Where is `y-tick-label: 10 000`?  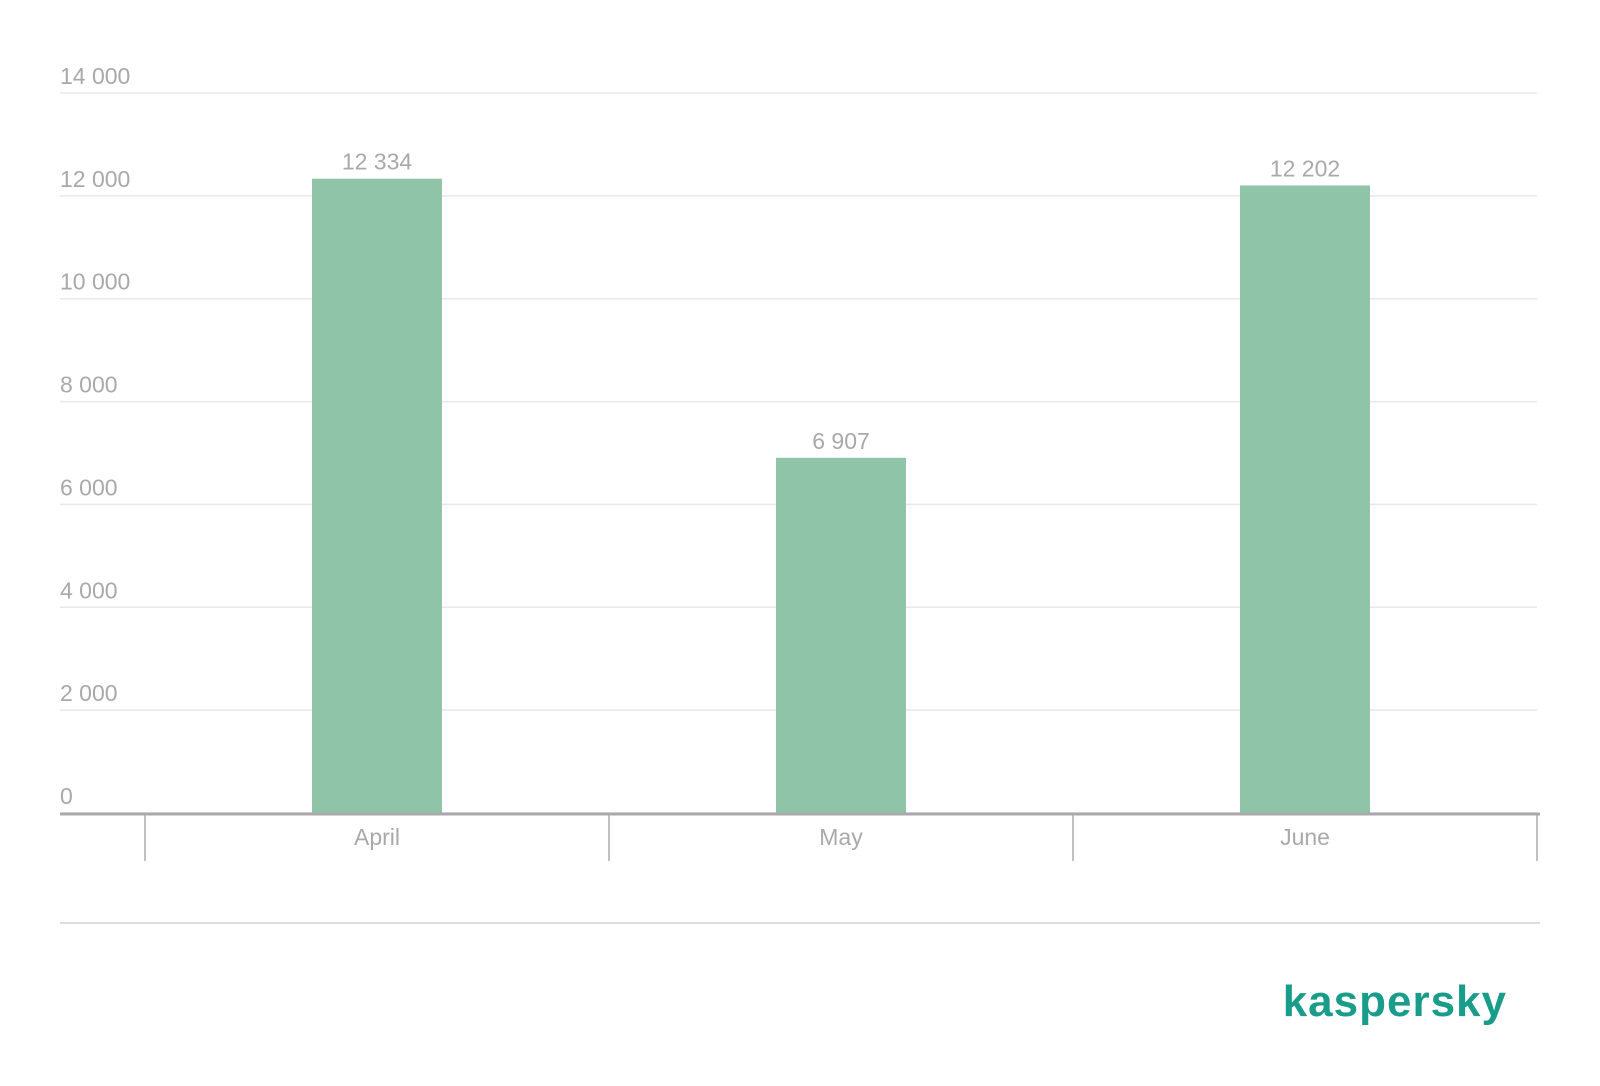 y-tick-label: 10 000 is located at coordinates (95, 282).